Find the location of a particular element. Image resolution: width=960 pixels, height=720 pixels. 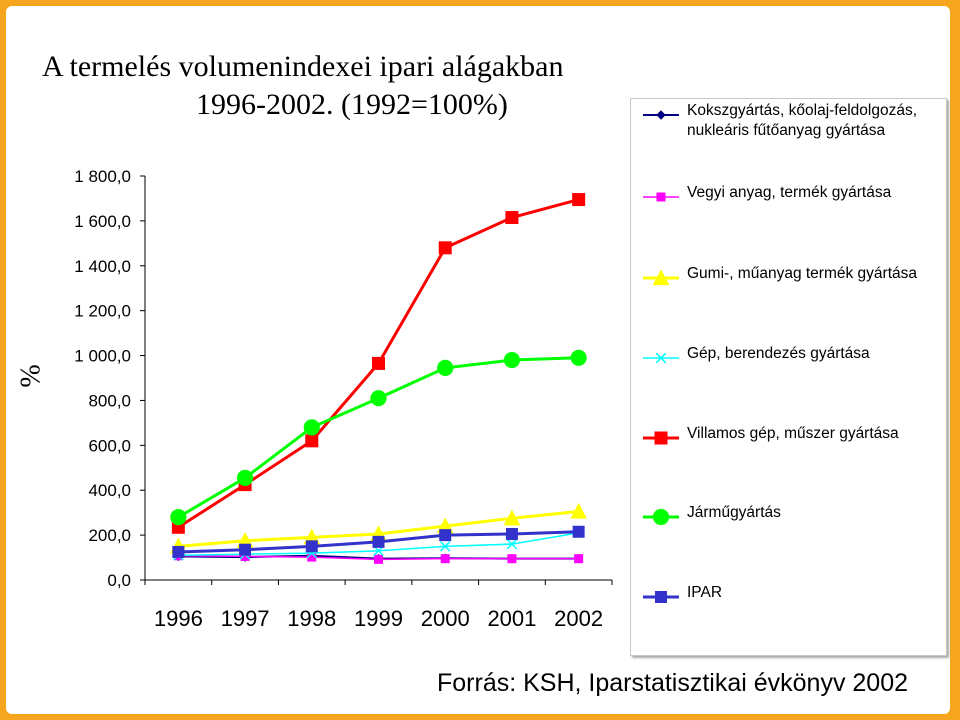

x-tick-label: 1999 is located at coordinates (378, 618).